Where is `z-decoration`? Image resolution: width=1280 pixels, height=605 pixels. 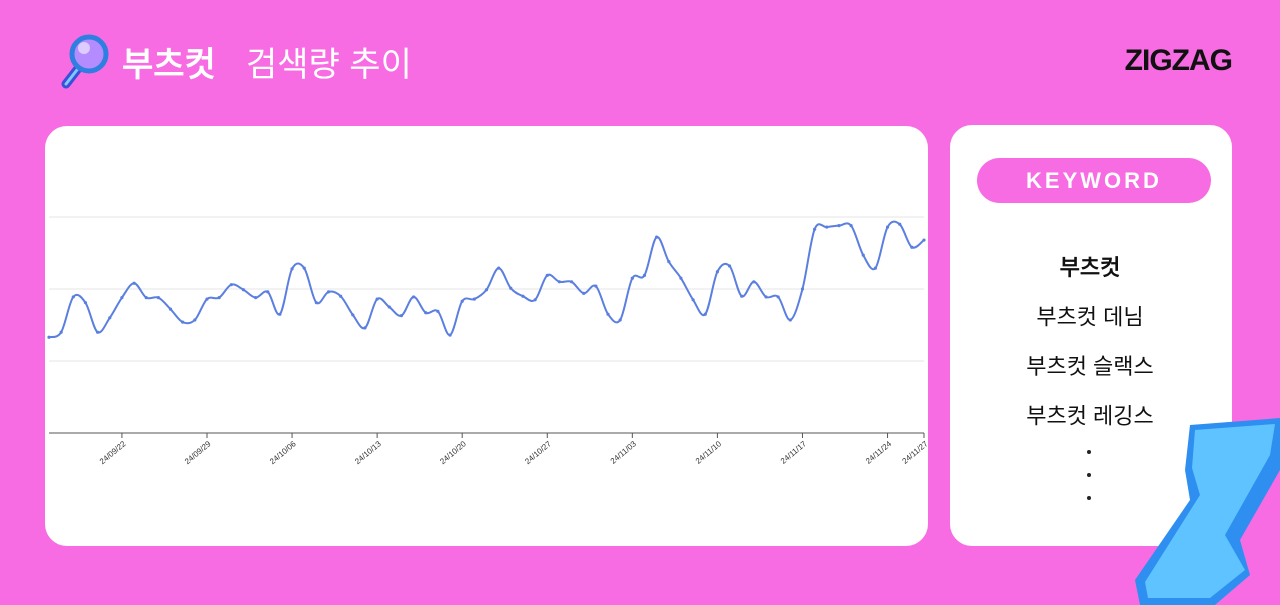
z-decoration is located at coordinates (1207, 511).